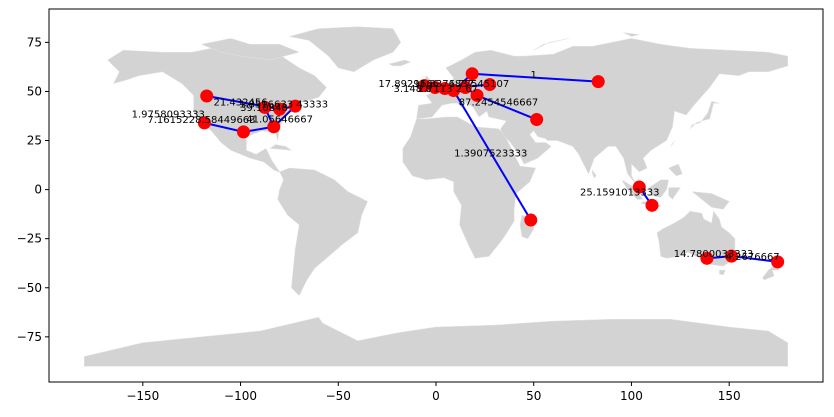 The height and width of the screenshot is (417, 834). I want to click on edge-weight-label: 17.8929166, so click(408, 84).